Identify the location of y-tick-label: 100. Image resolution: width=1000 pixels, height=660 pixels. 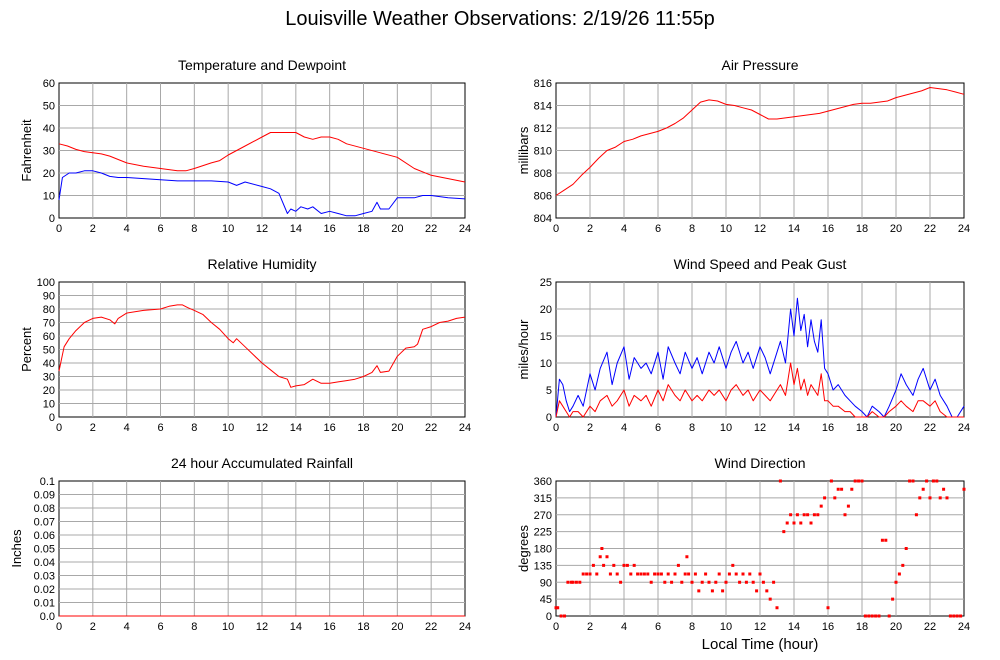
(46, 283).